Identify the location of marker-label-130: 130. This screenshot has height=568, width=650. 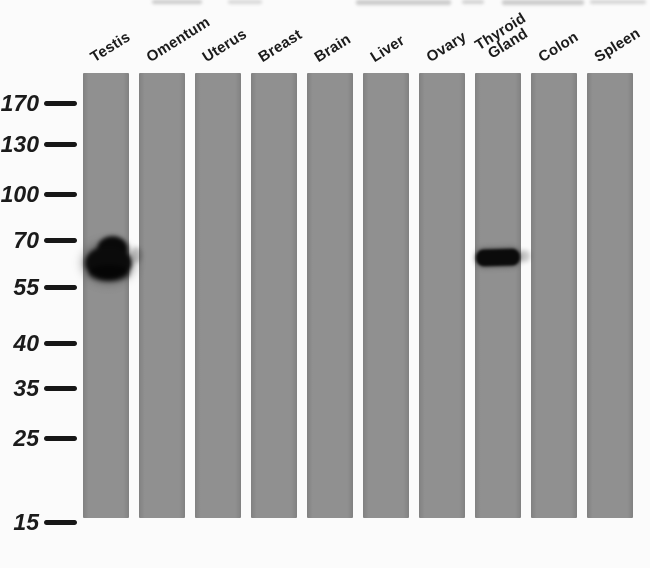
(19, 144).